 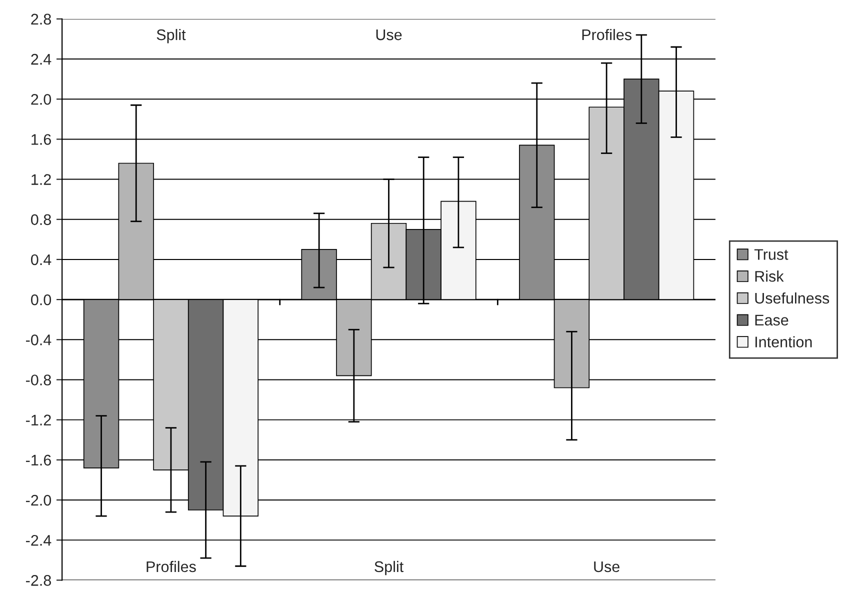 What do you see at coordinates (771, 320) in the screenshot?
I see `legend-label: Ease` at bounding box center [771, 320].